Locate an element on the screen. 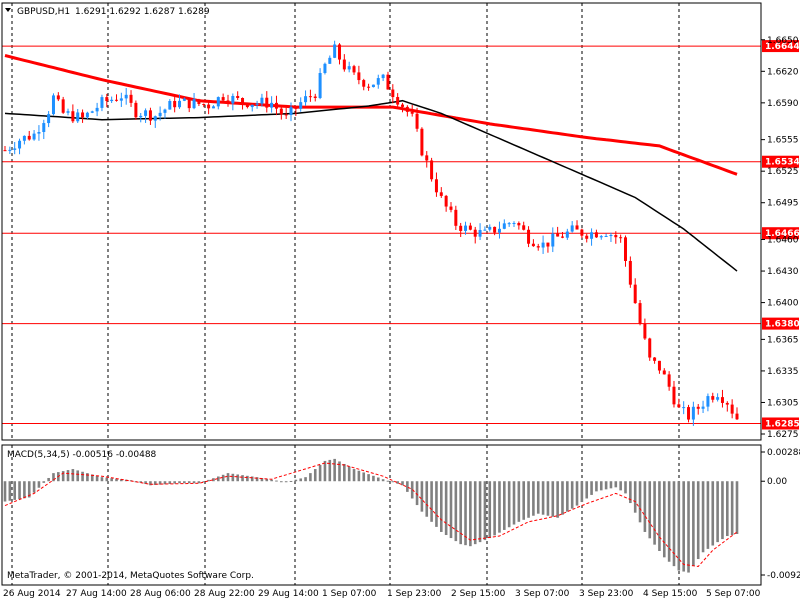 This screenshot has width=800, height=600. x-tick-label: 1 Sep 23:00 is located at coordinates (414, 594).